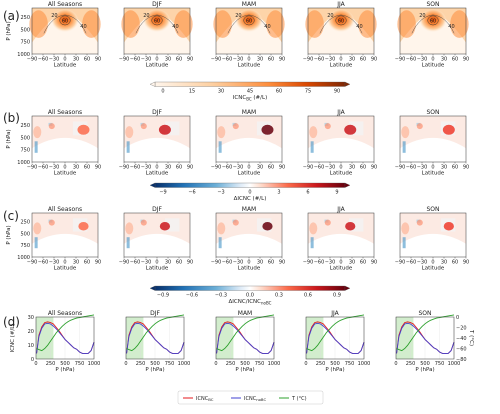 The width and height of the screenshot is (500, 414). What do you see at coordinates (340, 112) in the screenshot?
I see `facet-title: JJA` at bounding box center [340, 112].